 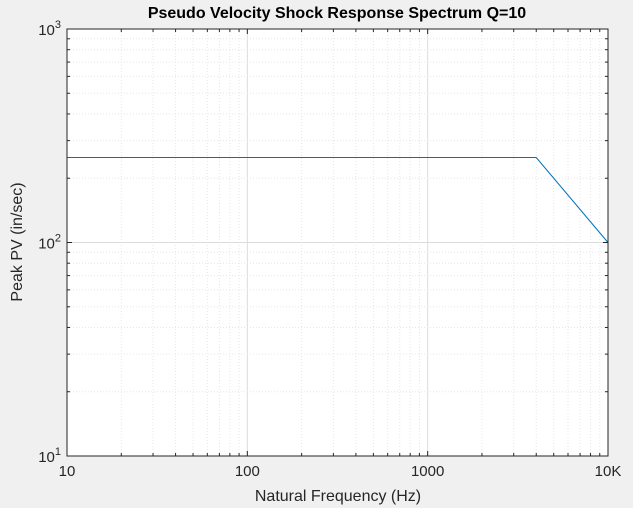 I want to click on y-tick-label: 10³, so click(x=49, y=29).